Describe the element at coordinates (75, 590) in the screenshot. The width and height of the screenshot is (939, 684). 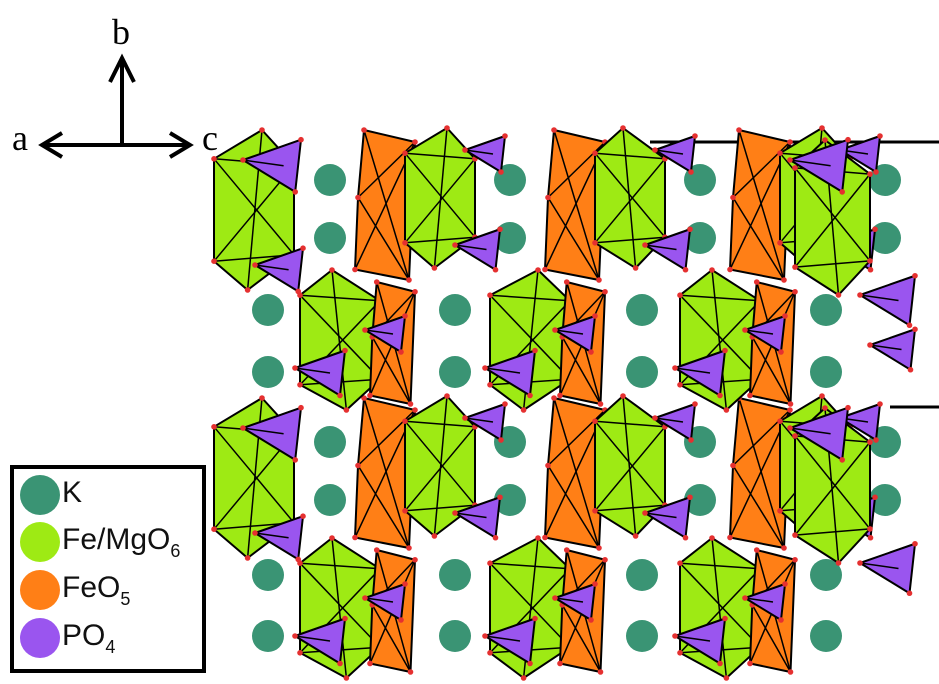
I see `legend-item-feo5: FeO5` at that location.